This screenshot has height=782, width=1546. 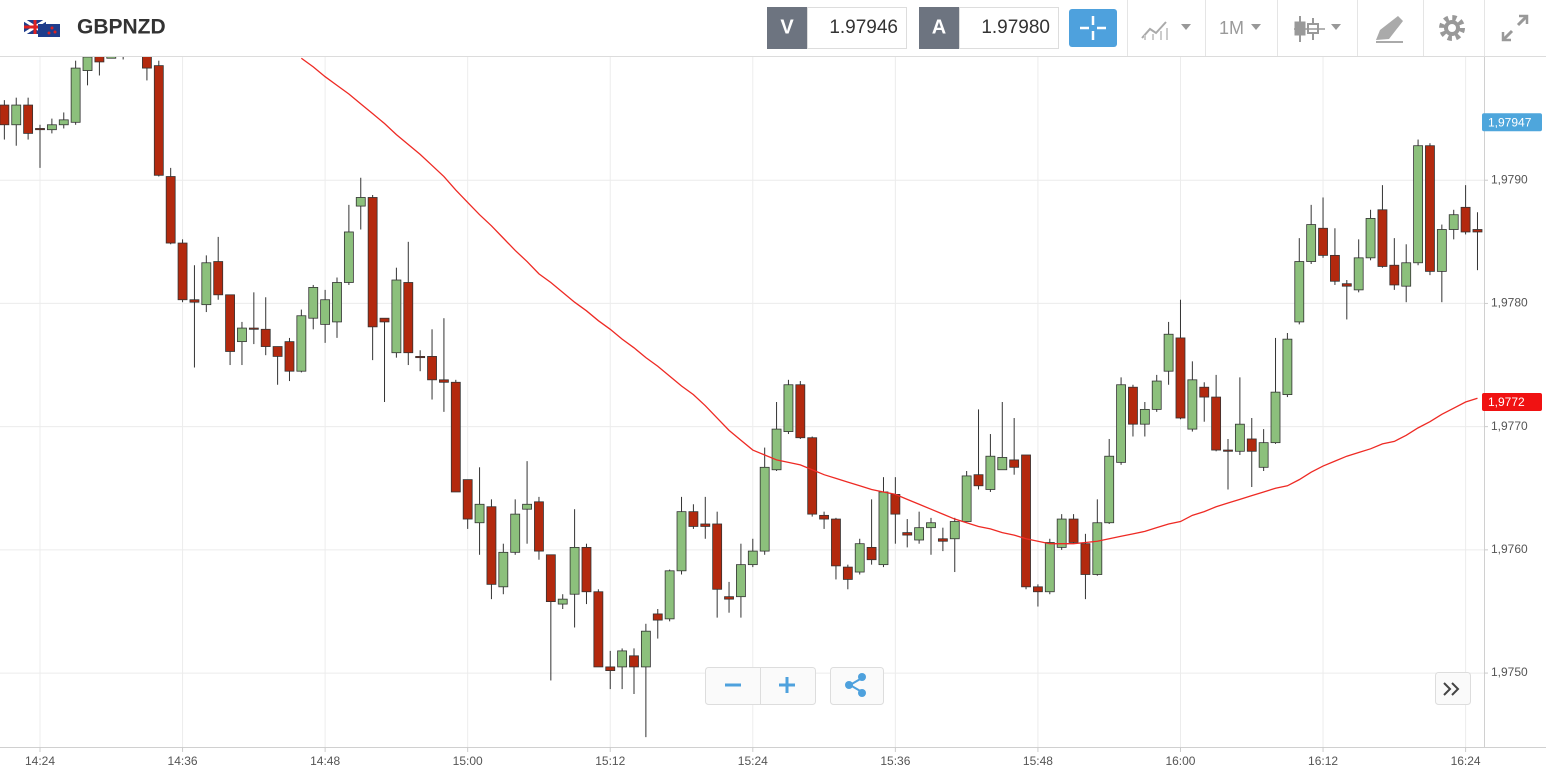 What do you see at coordinates (1015, 27) in the screenshot?
I see `ask-price: 1.97980` at bounding box center [1015, 27].